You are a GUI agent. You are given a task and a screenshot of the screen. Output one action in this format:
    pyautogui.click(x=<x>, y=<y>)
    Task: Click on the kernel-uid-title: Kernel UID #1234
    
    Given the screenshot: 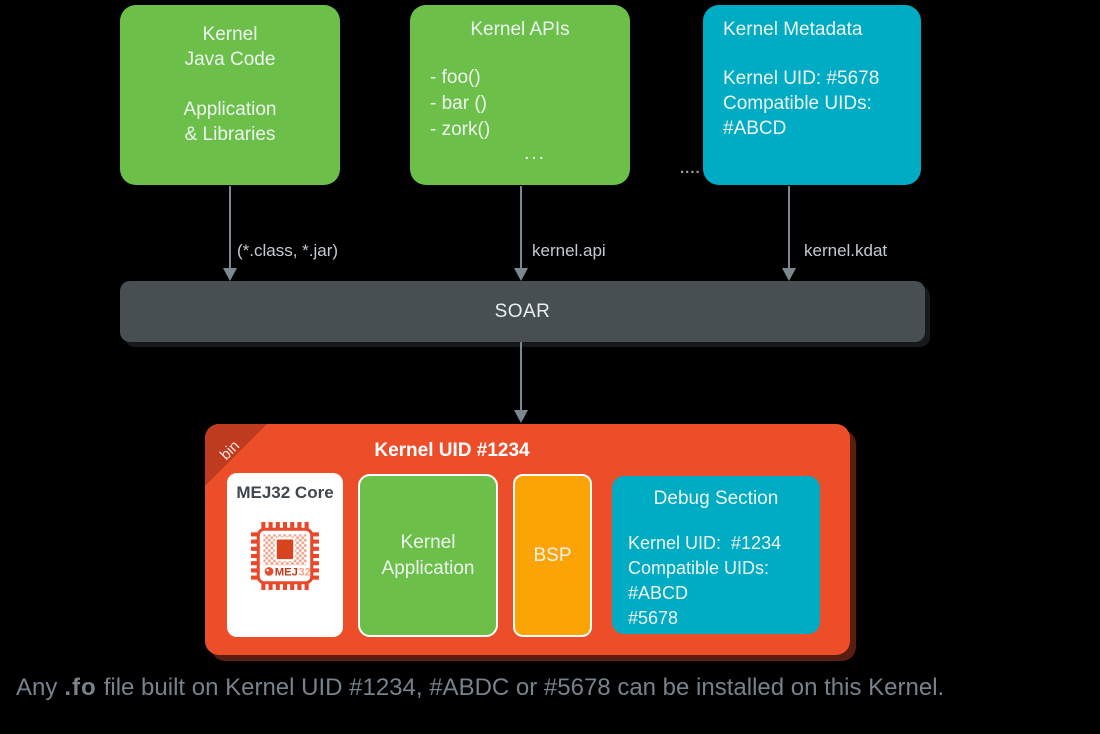 What is the action you would take?
    pyautogui.click(x=452, y=450)
    